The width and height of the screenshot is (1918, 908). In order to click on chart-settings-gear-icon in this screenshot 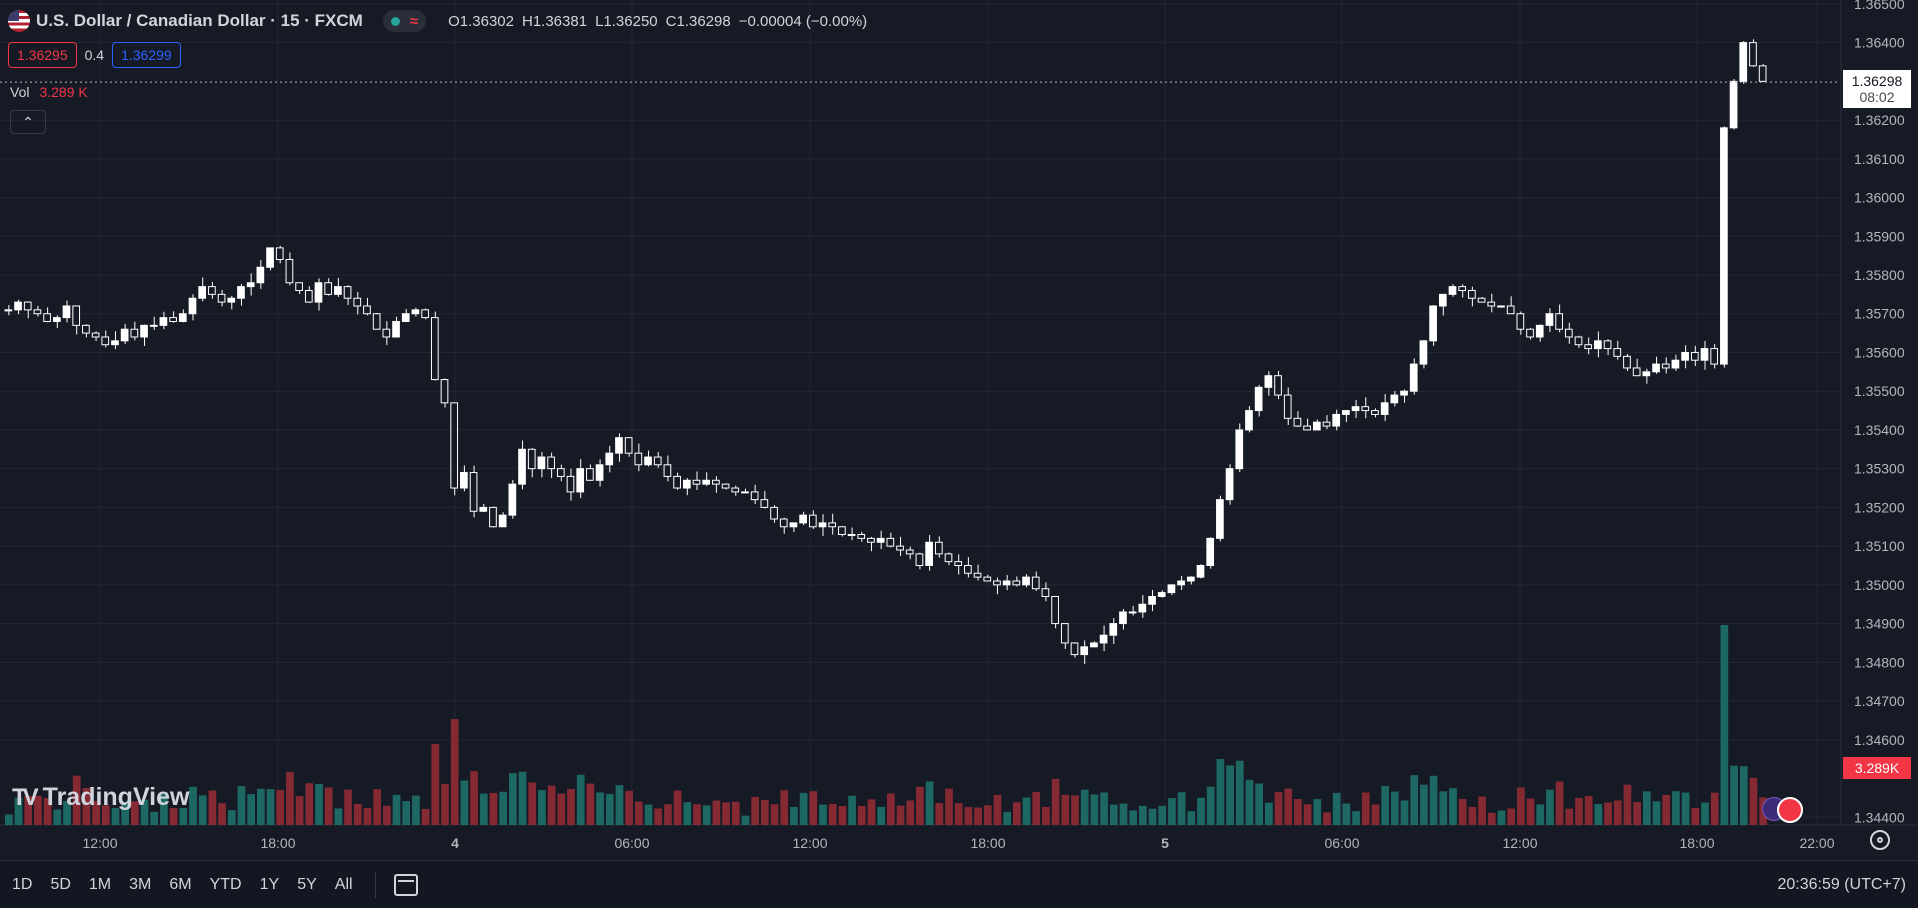, I will do `click(1880, 840)`.